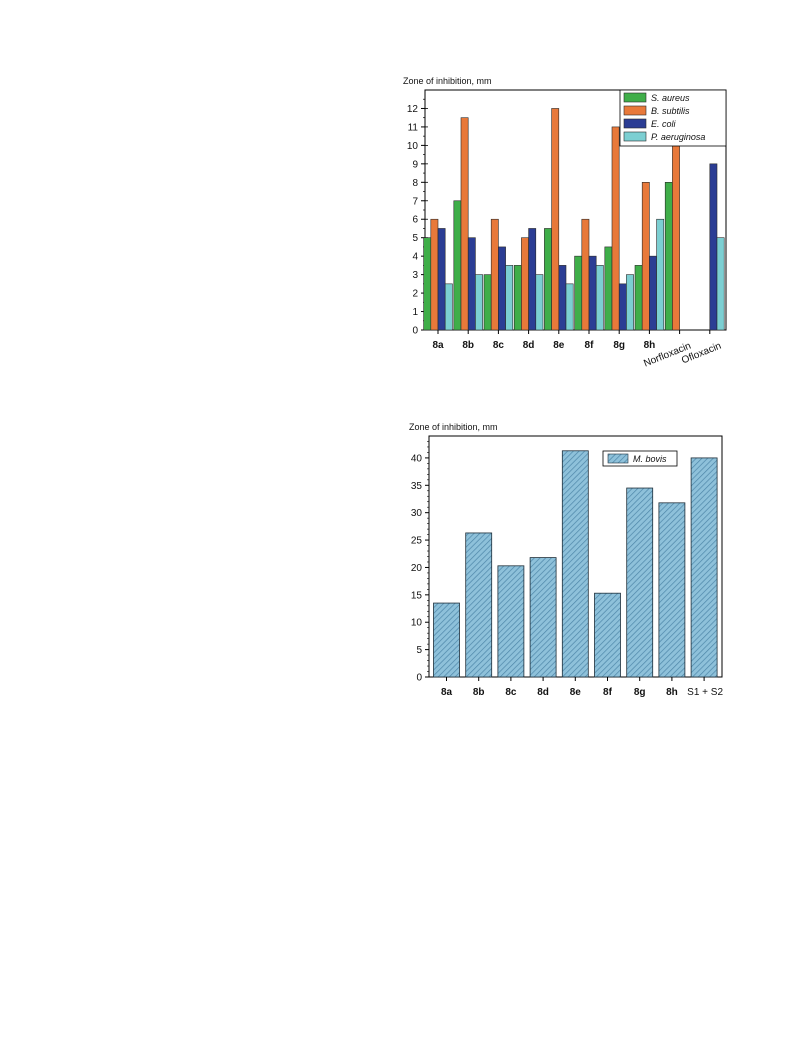 Image resolution: width=792 pixels, height=1056 pixels. I want to click on chart-2-y-axis: 0 5 10 15 20 25 30 35 40, so click(420, 562).